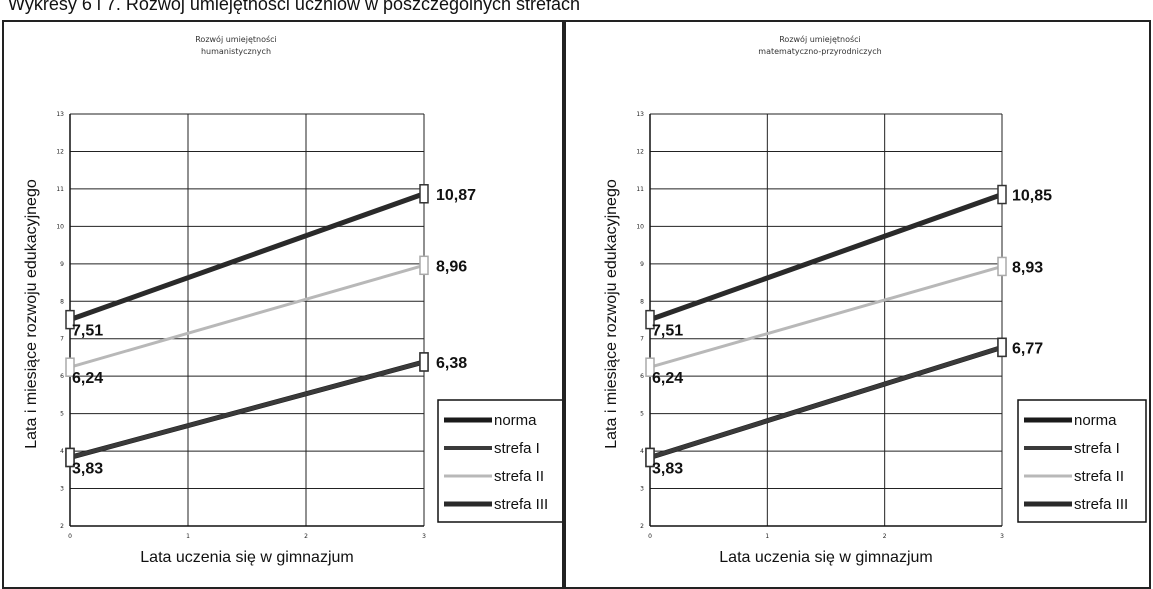 The image size is (1153, 589). What do you see at coordinates (451, 266) in the screenshot?
I see `data-label: 8,96` at bounding box center [451, 266].